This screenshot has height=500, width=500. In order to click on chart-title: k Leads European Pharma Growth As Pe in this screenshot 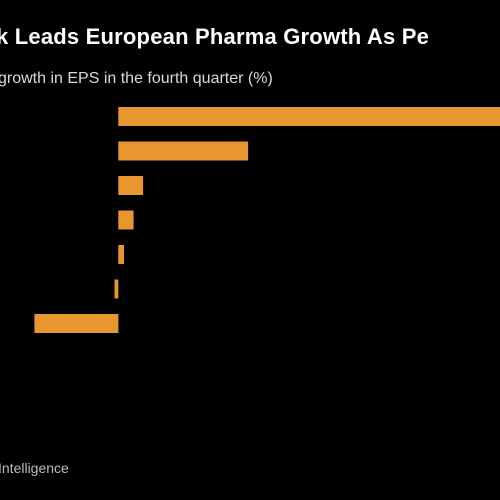, I will do `click(215, 36)`.